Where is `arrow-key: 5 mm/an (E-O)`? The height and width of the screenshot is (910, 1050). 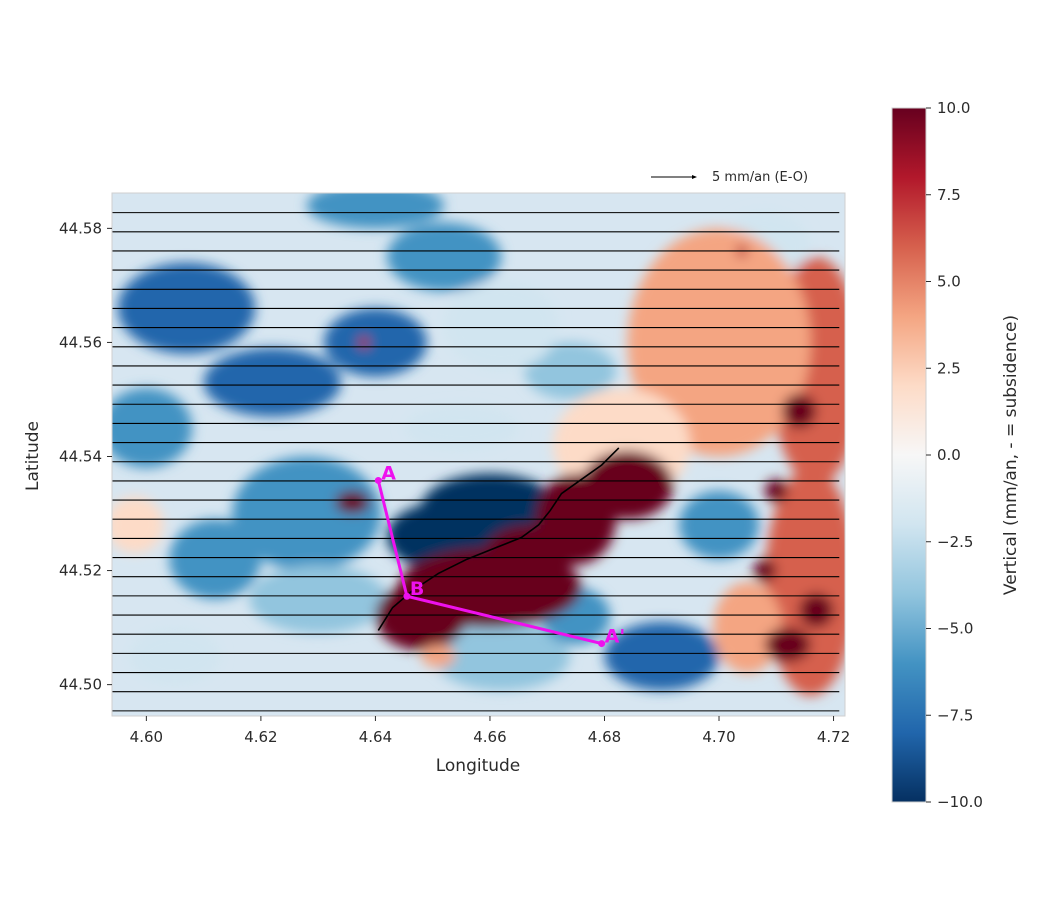
arrow-key: 5 mm/an (E-O) is located at coordinates (729, 177).